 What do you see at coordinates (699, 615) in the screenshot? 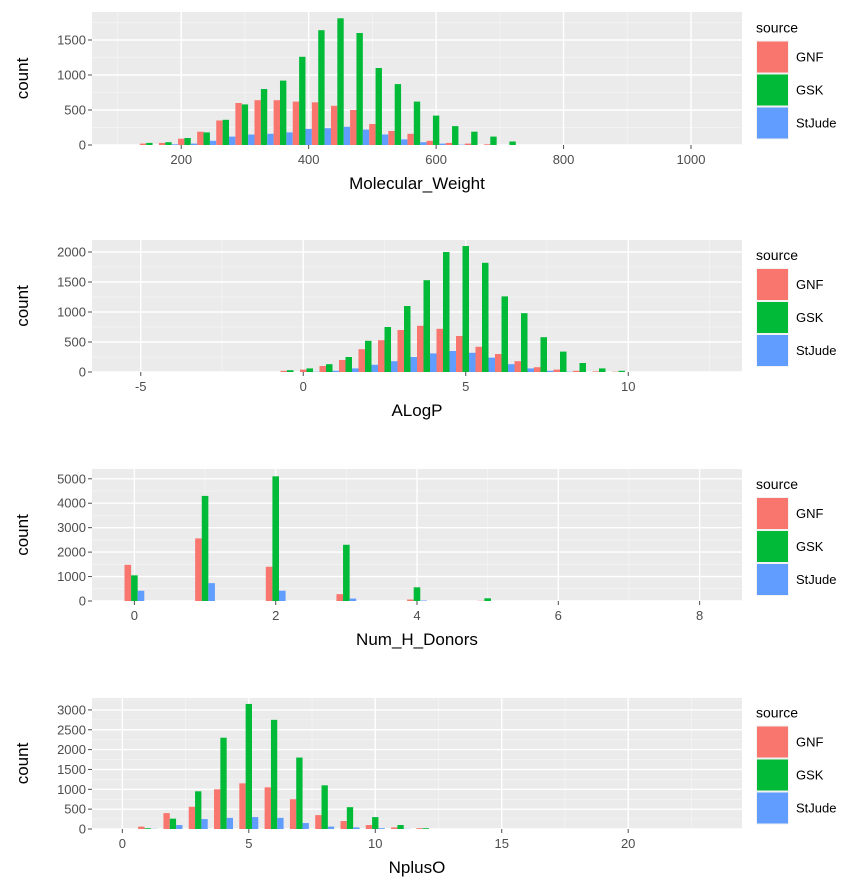
I see `x-tick-label: 8` at bounding box center [699, 615].